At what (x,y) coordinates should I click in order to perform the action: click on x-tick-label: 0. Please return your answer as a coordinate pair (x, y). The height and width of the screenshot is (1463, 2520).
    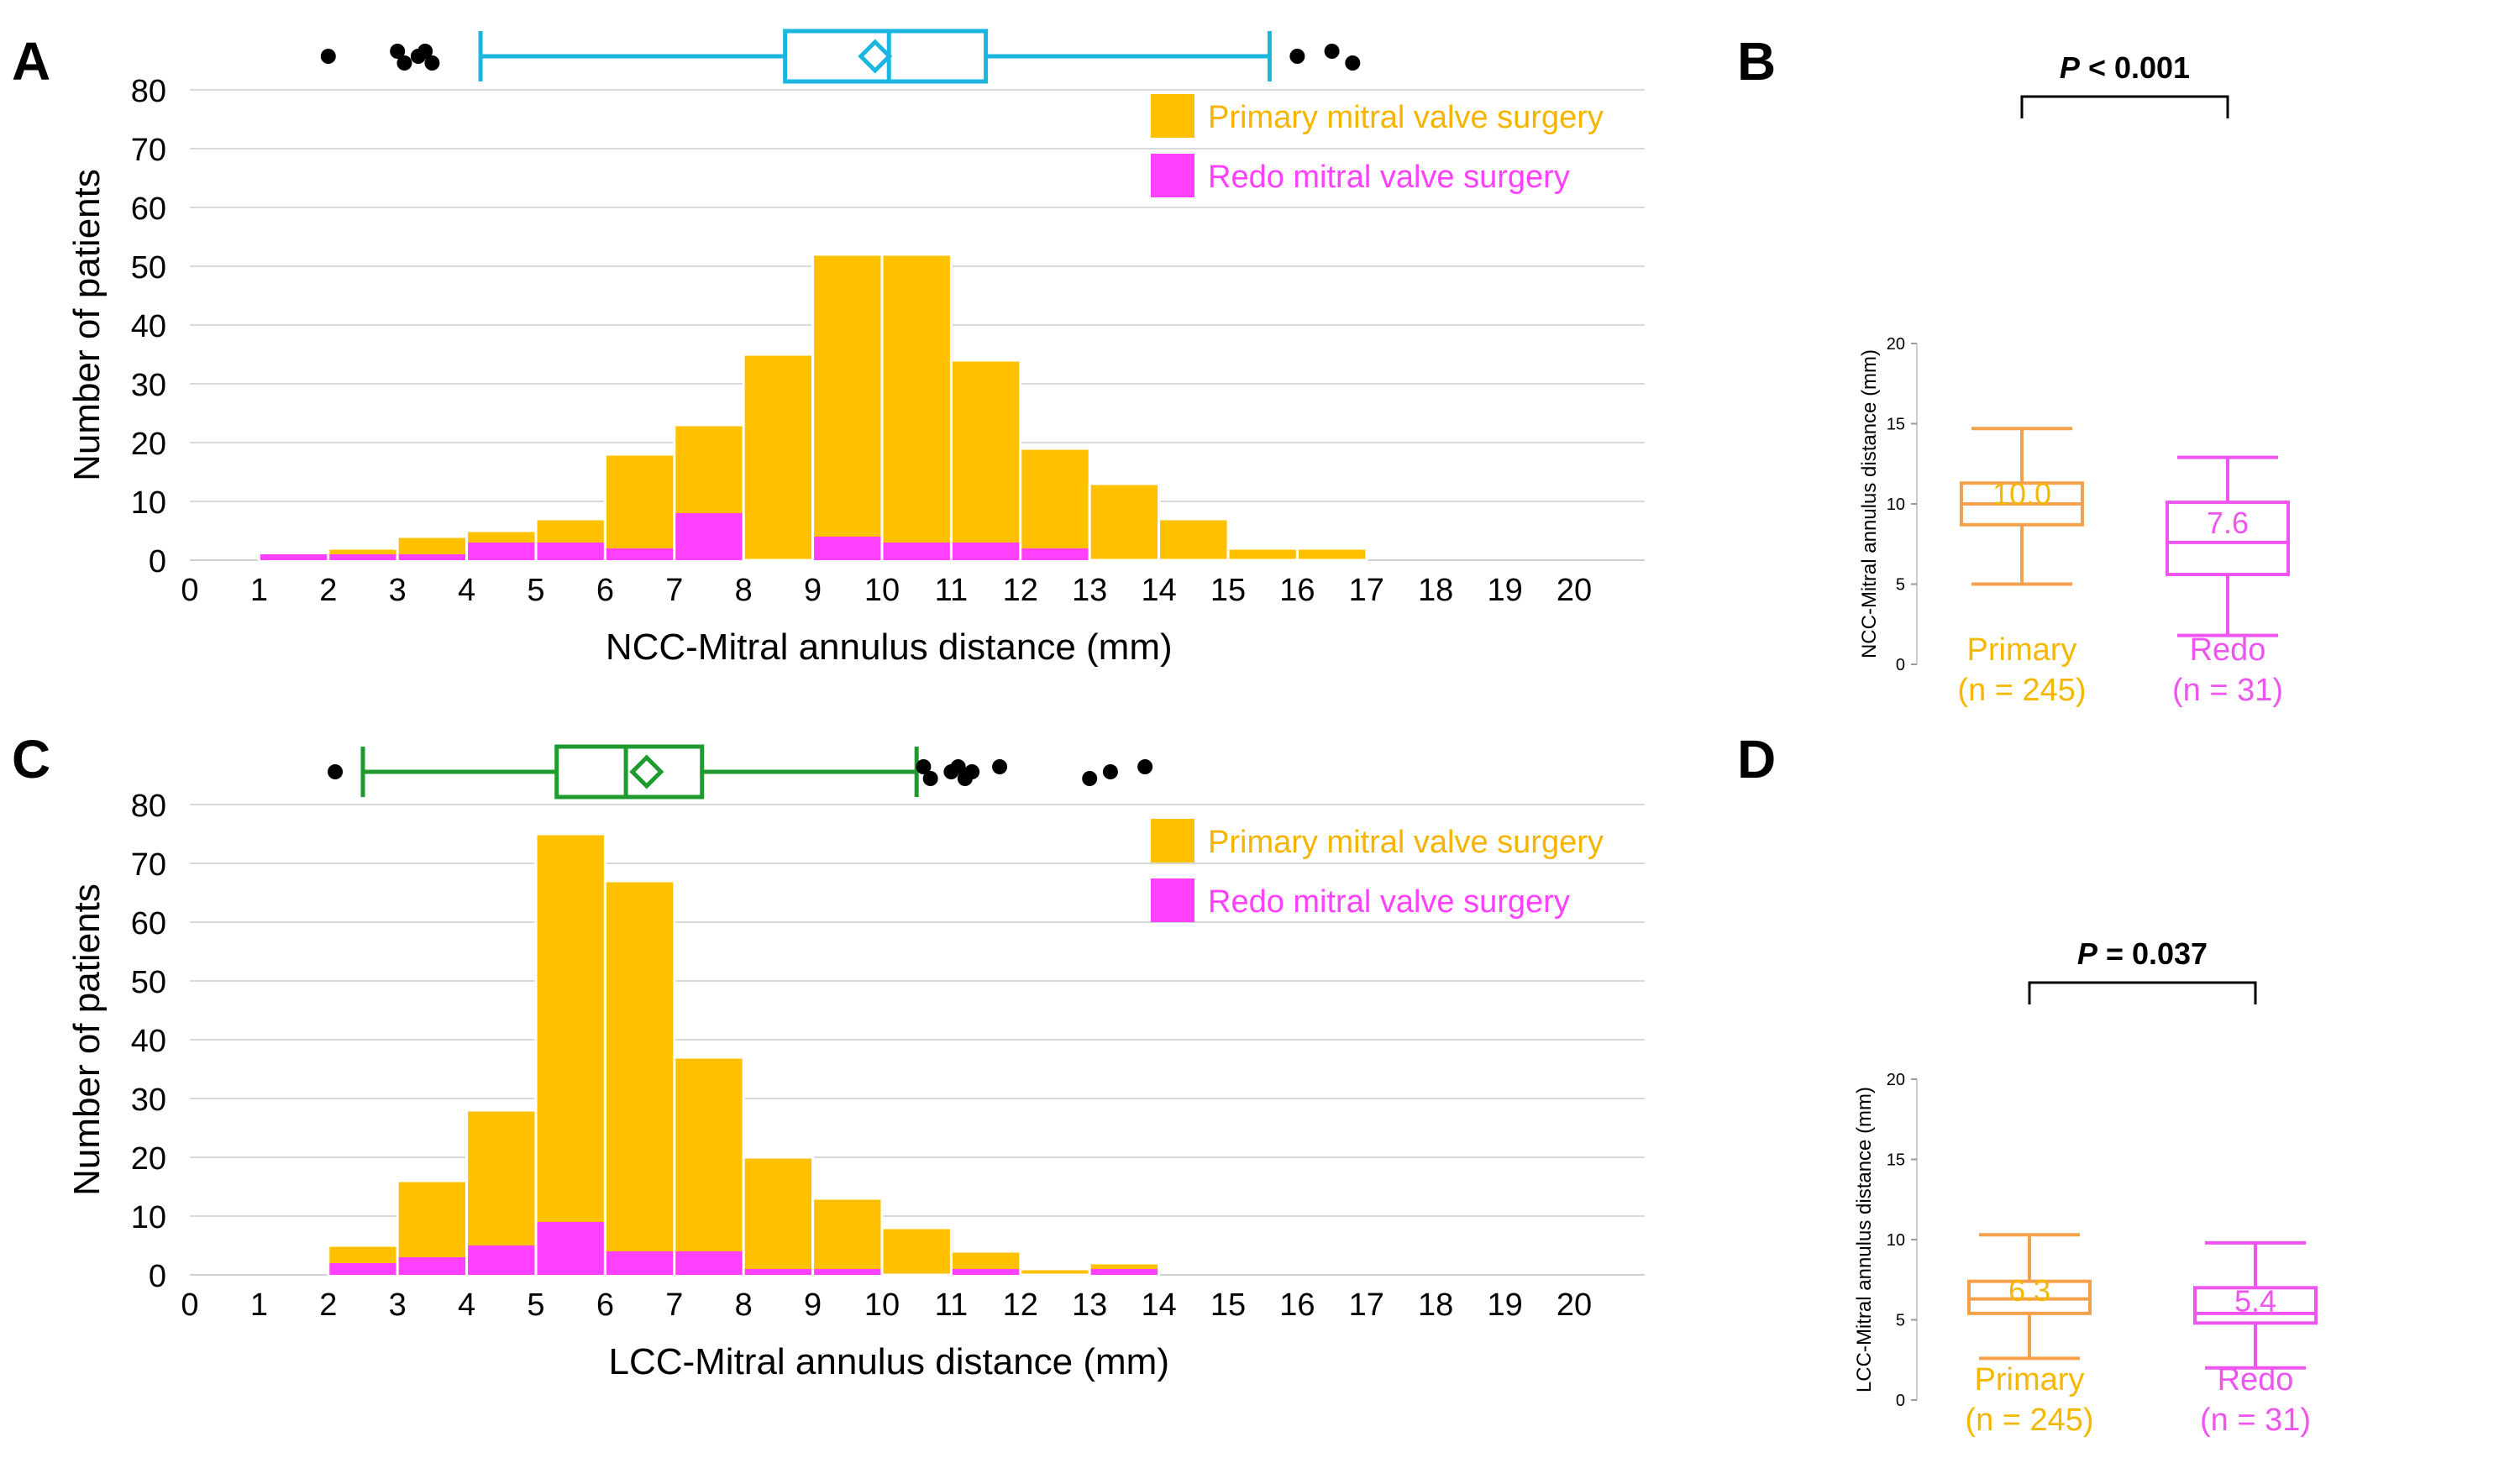
    Looking at the image, I should click on (189, 590).